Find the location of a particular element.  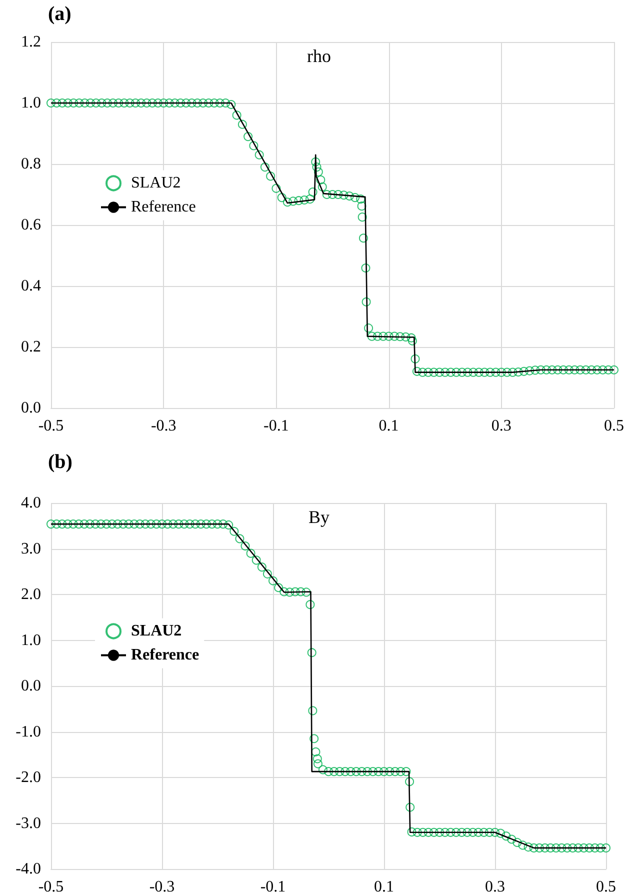

text: (b) is located at coordinates (60, 462).